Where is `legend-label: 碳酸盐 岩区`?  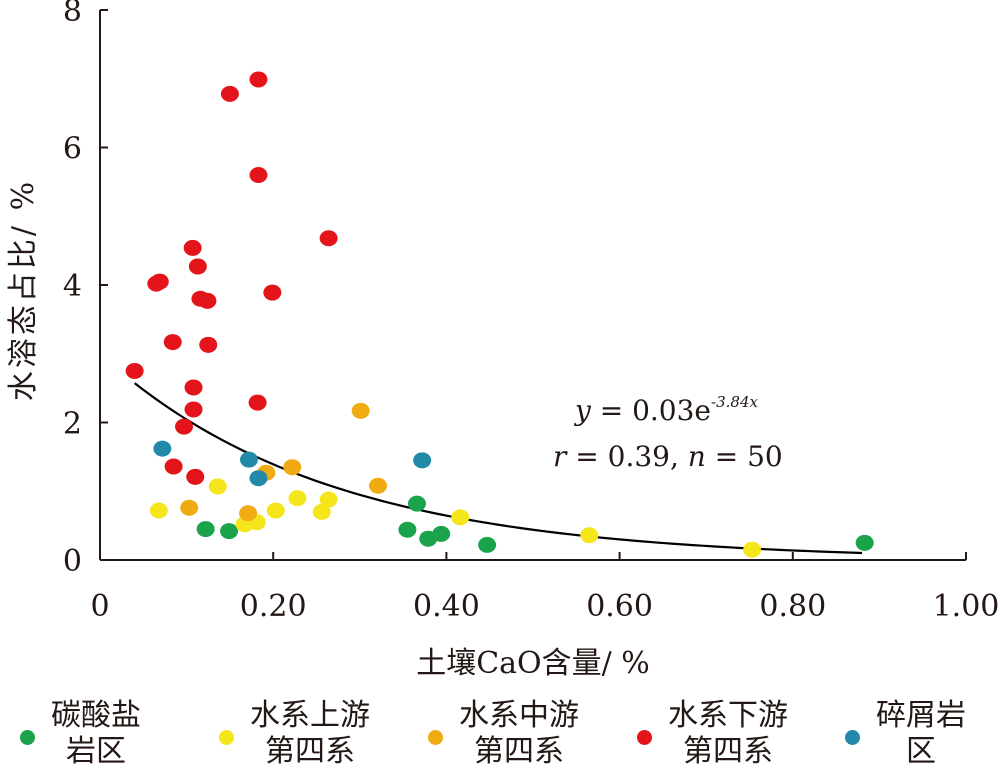 legend-label: 碳酸盐 岩区 is located at coordinates (96, 733).